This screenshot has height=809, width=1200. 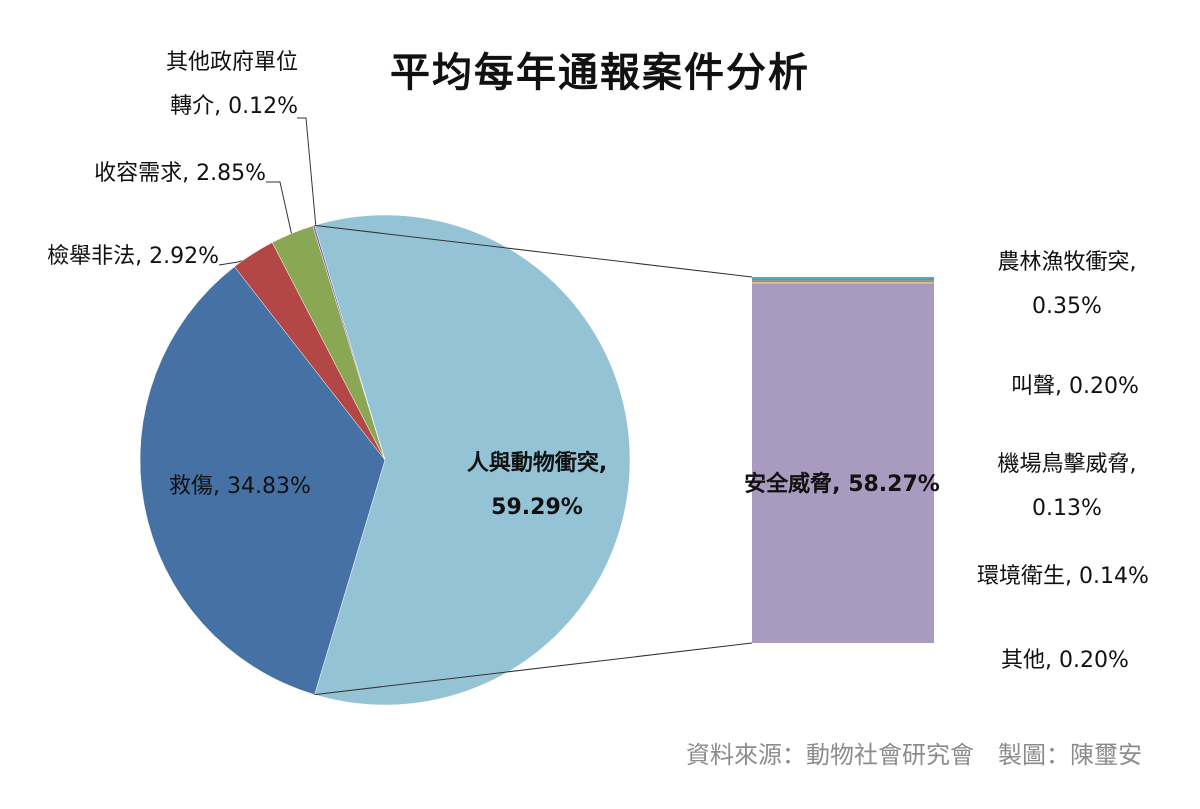 I want to click on category-label: 叫聲,, so click(x=1037, y=386).